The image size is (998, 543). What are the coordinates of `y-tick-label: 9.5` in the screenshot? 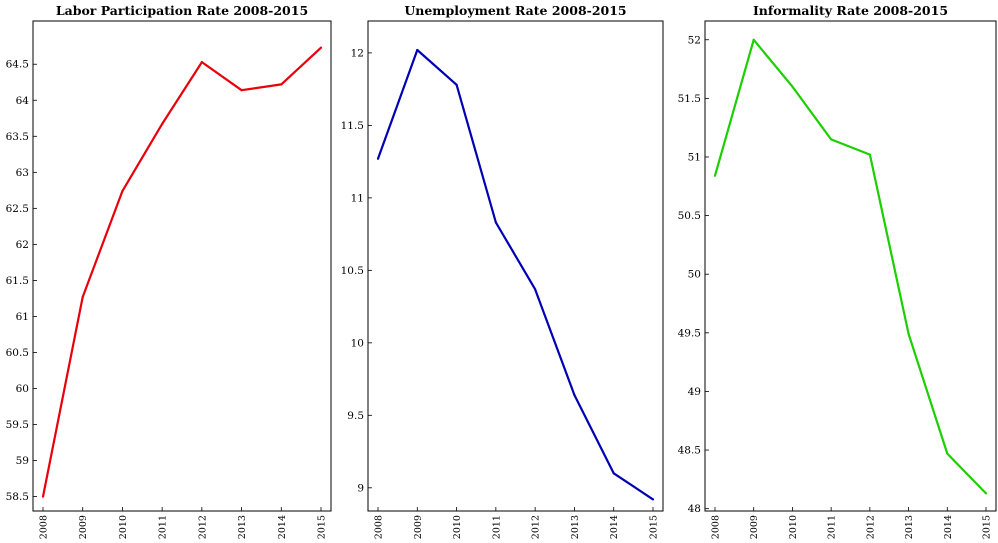 It's located at (355, 416).